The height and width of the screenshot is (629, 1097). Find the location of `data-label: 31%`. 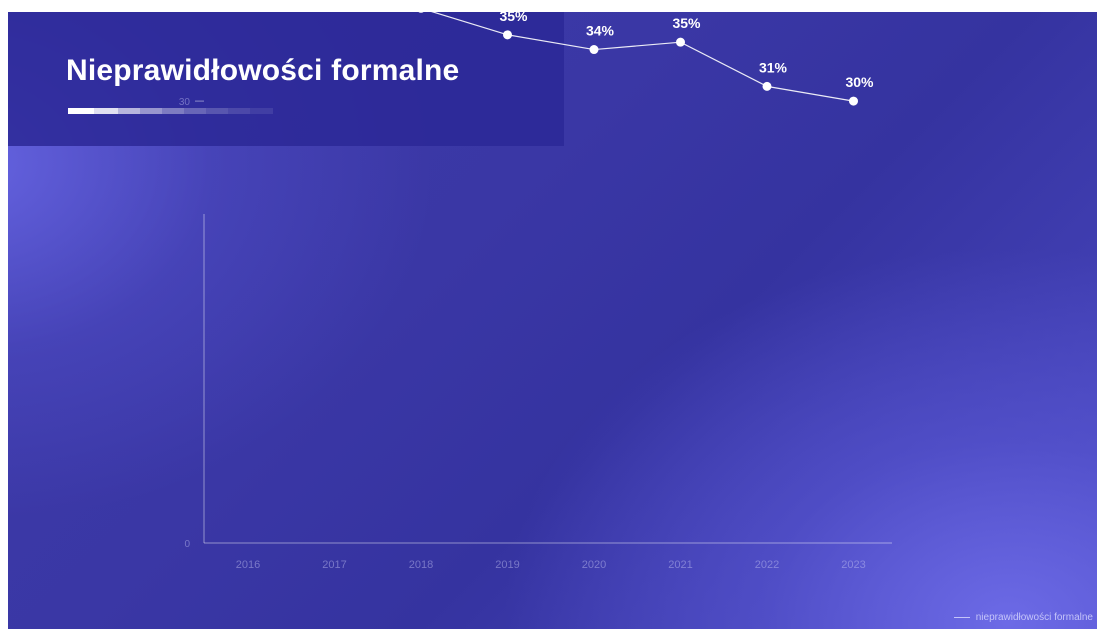

data-label: 31% is located at coordinates (773, 67).